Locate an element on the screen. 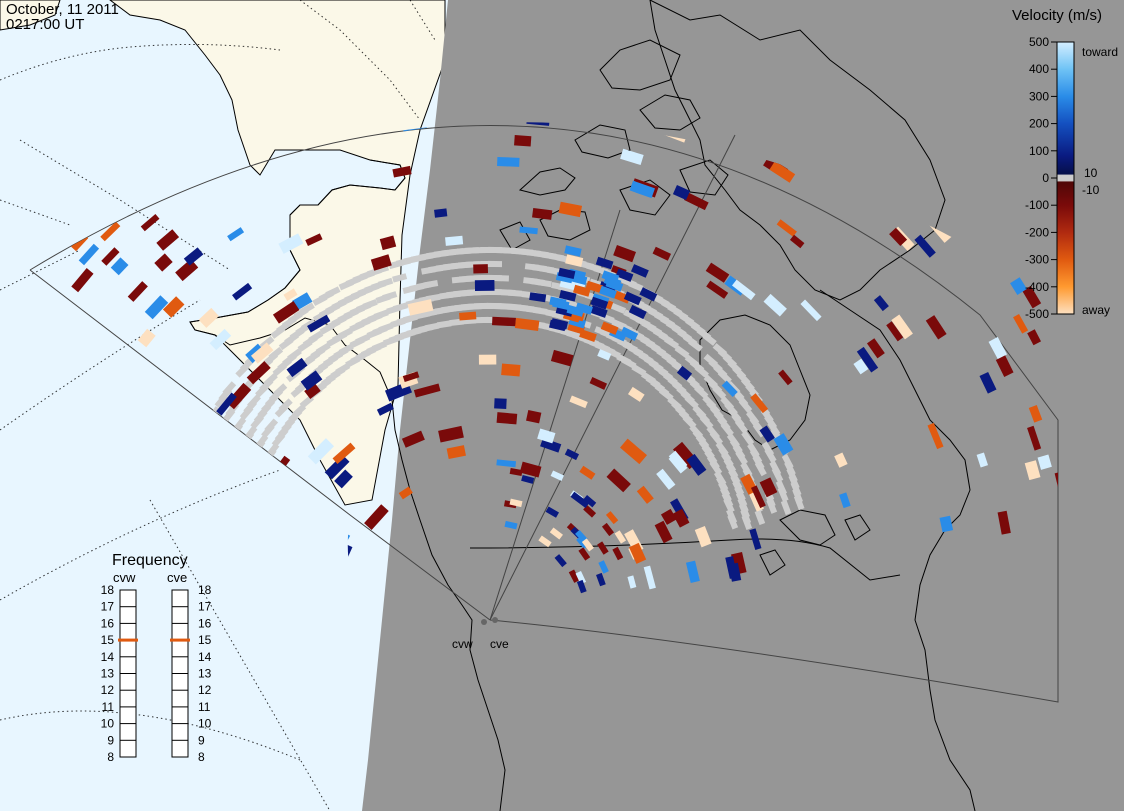  velocity-tick-label: 400 is located at coordinates (1039, 69).